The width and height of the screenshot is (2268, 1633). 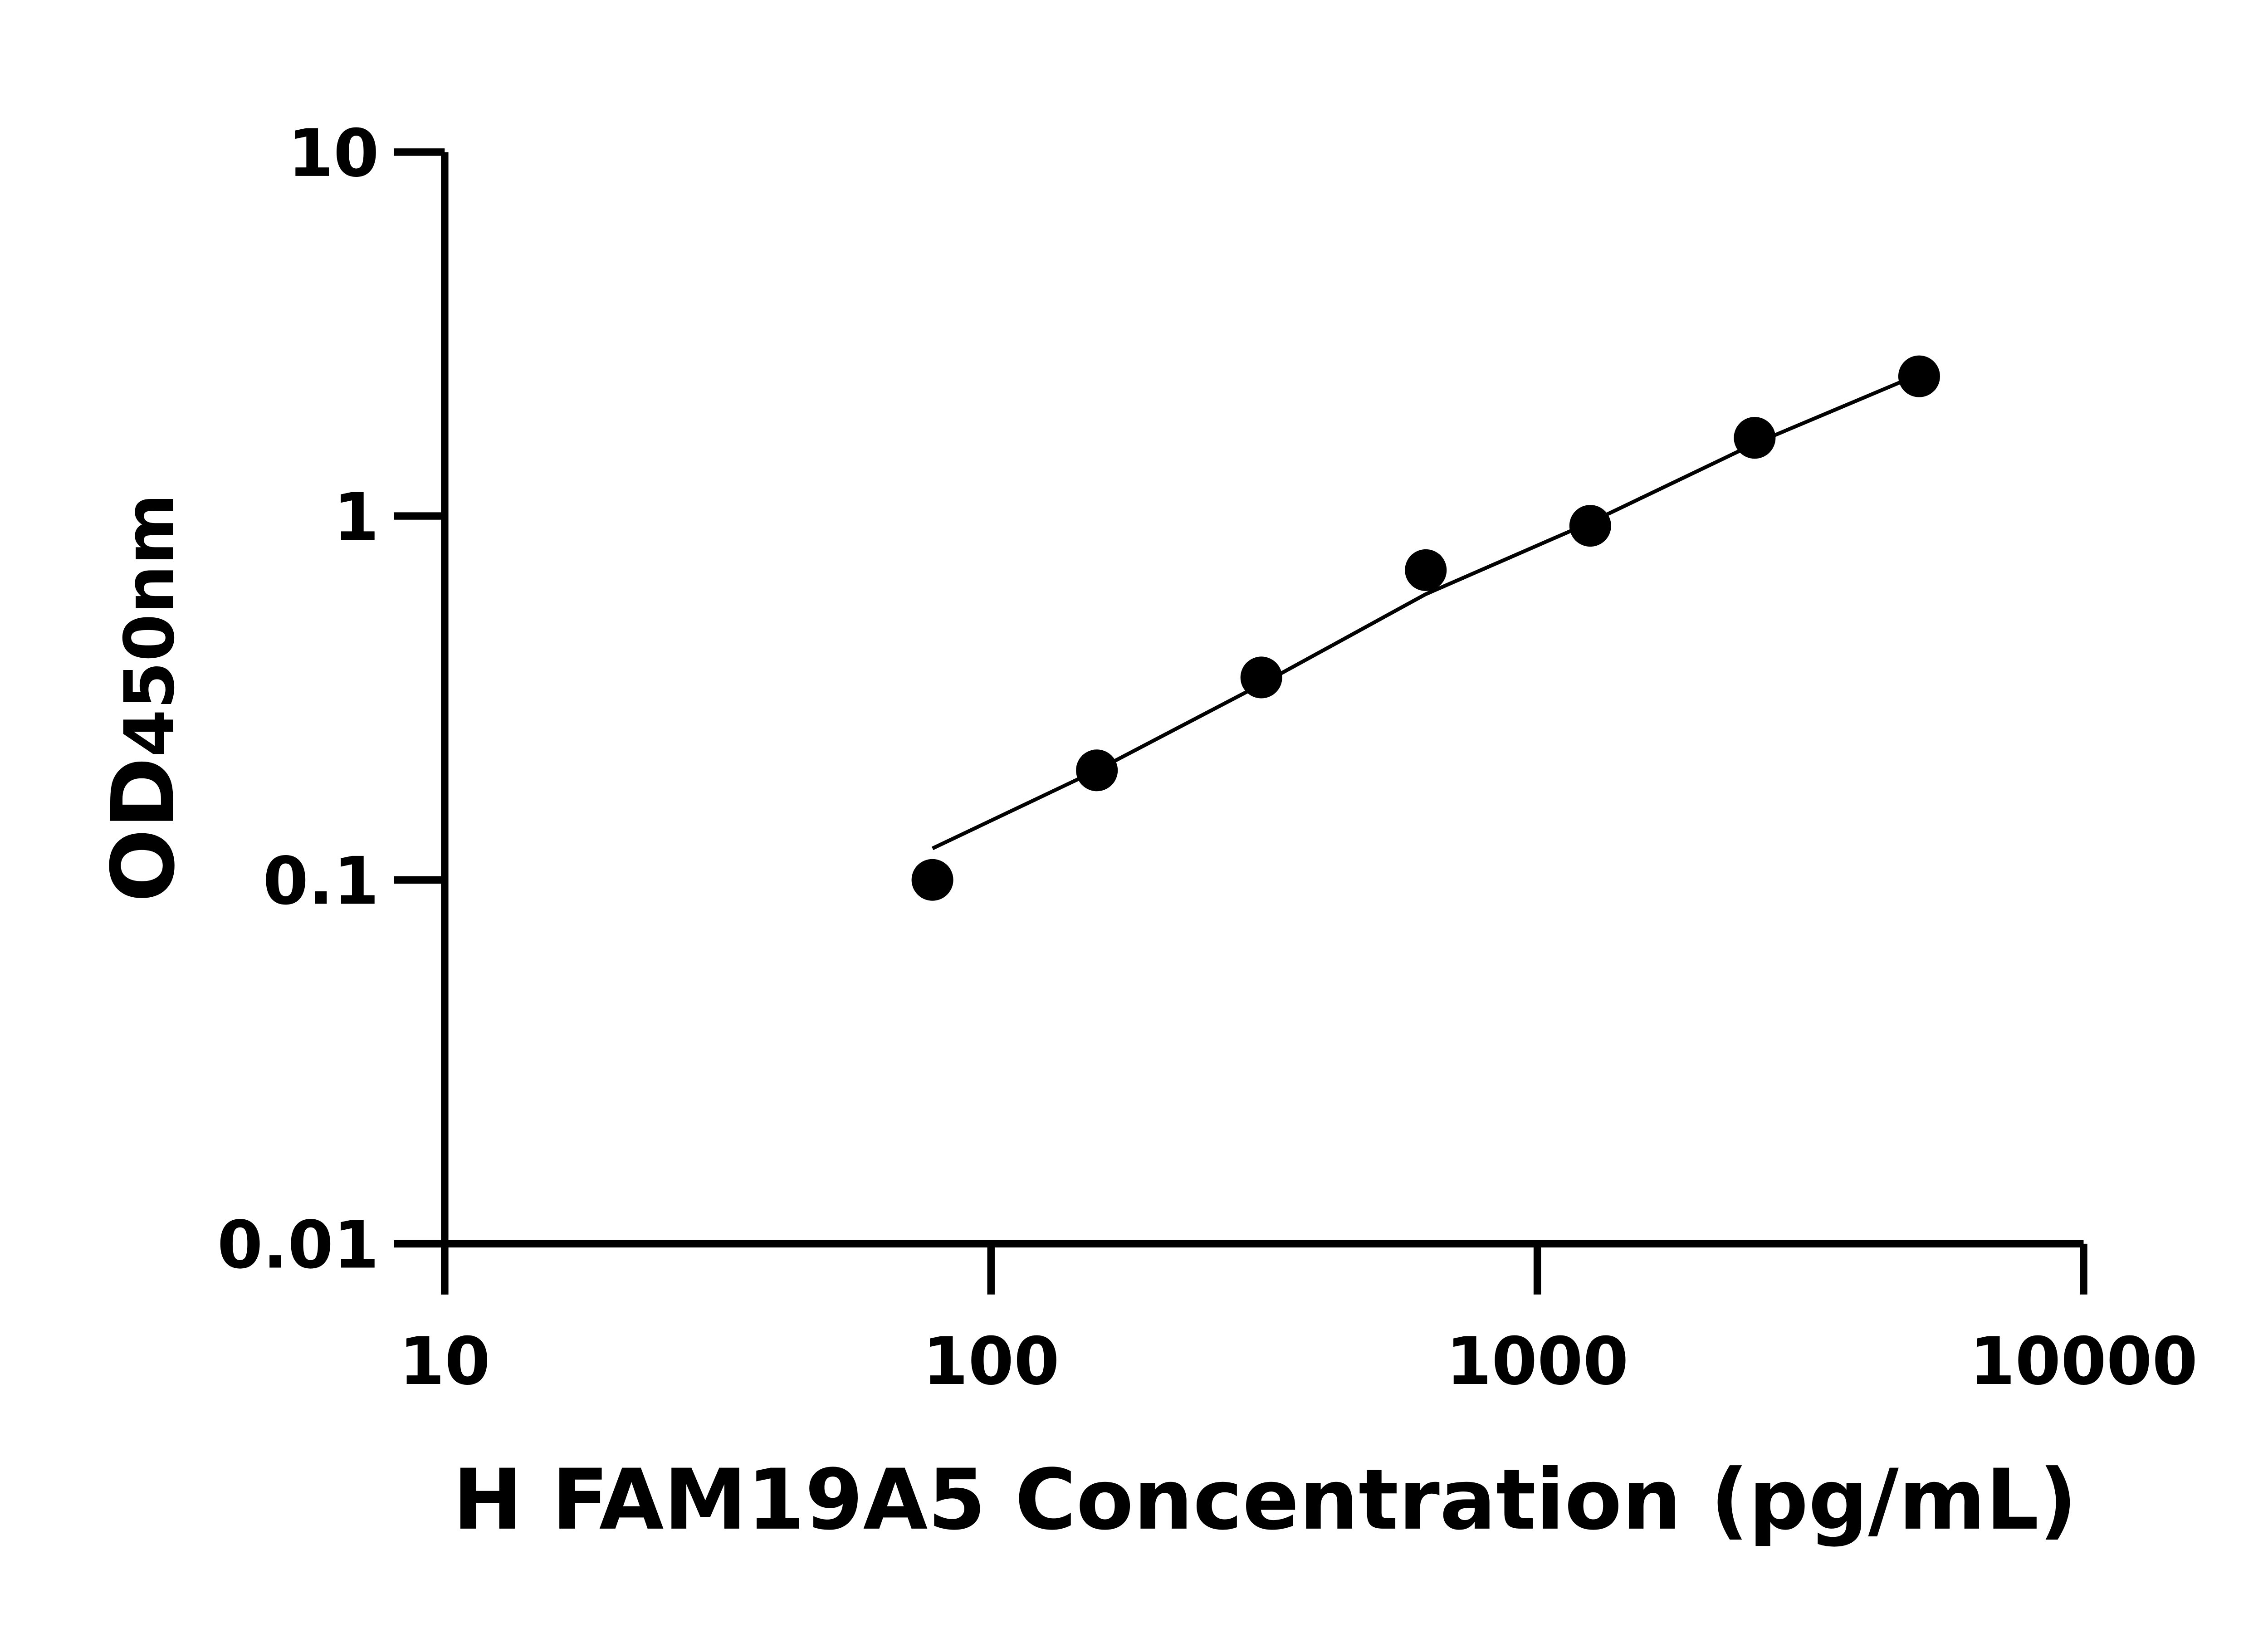 I want to click on x-tick-label: 10, so click(x=445, y=1362).